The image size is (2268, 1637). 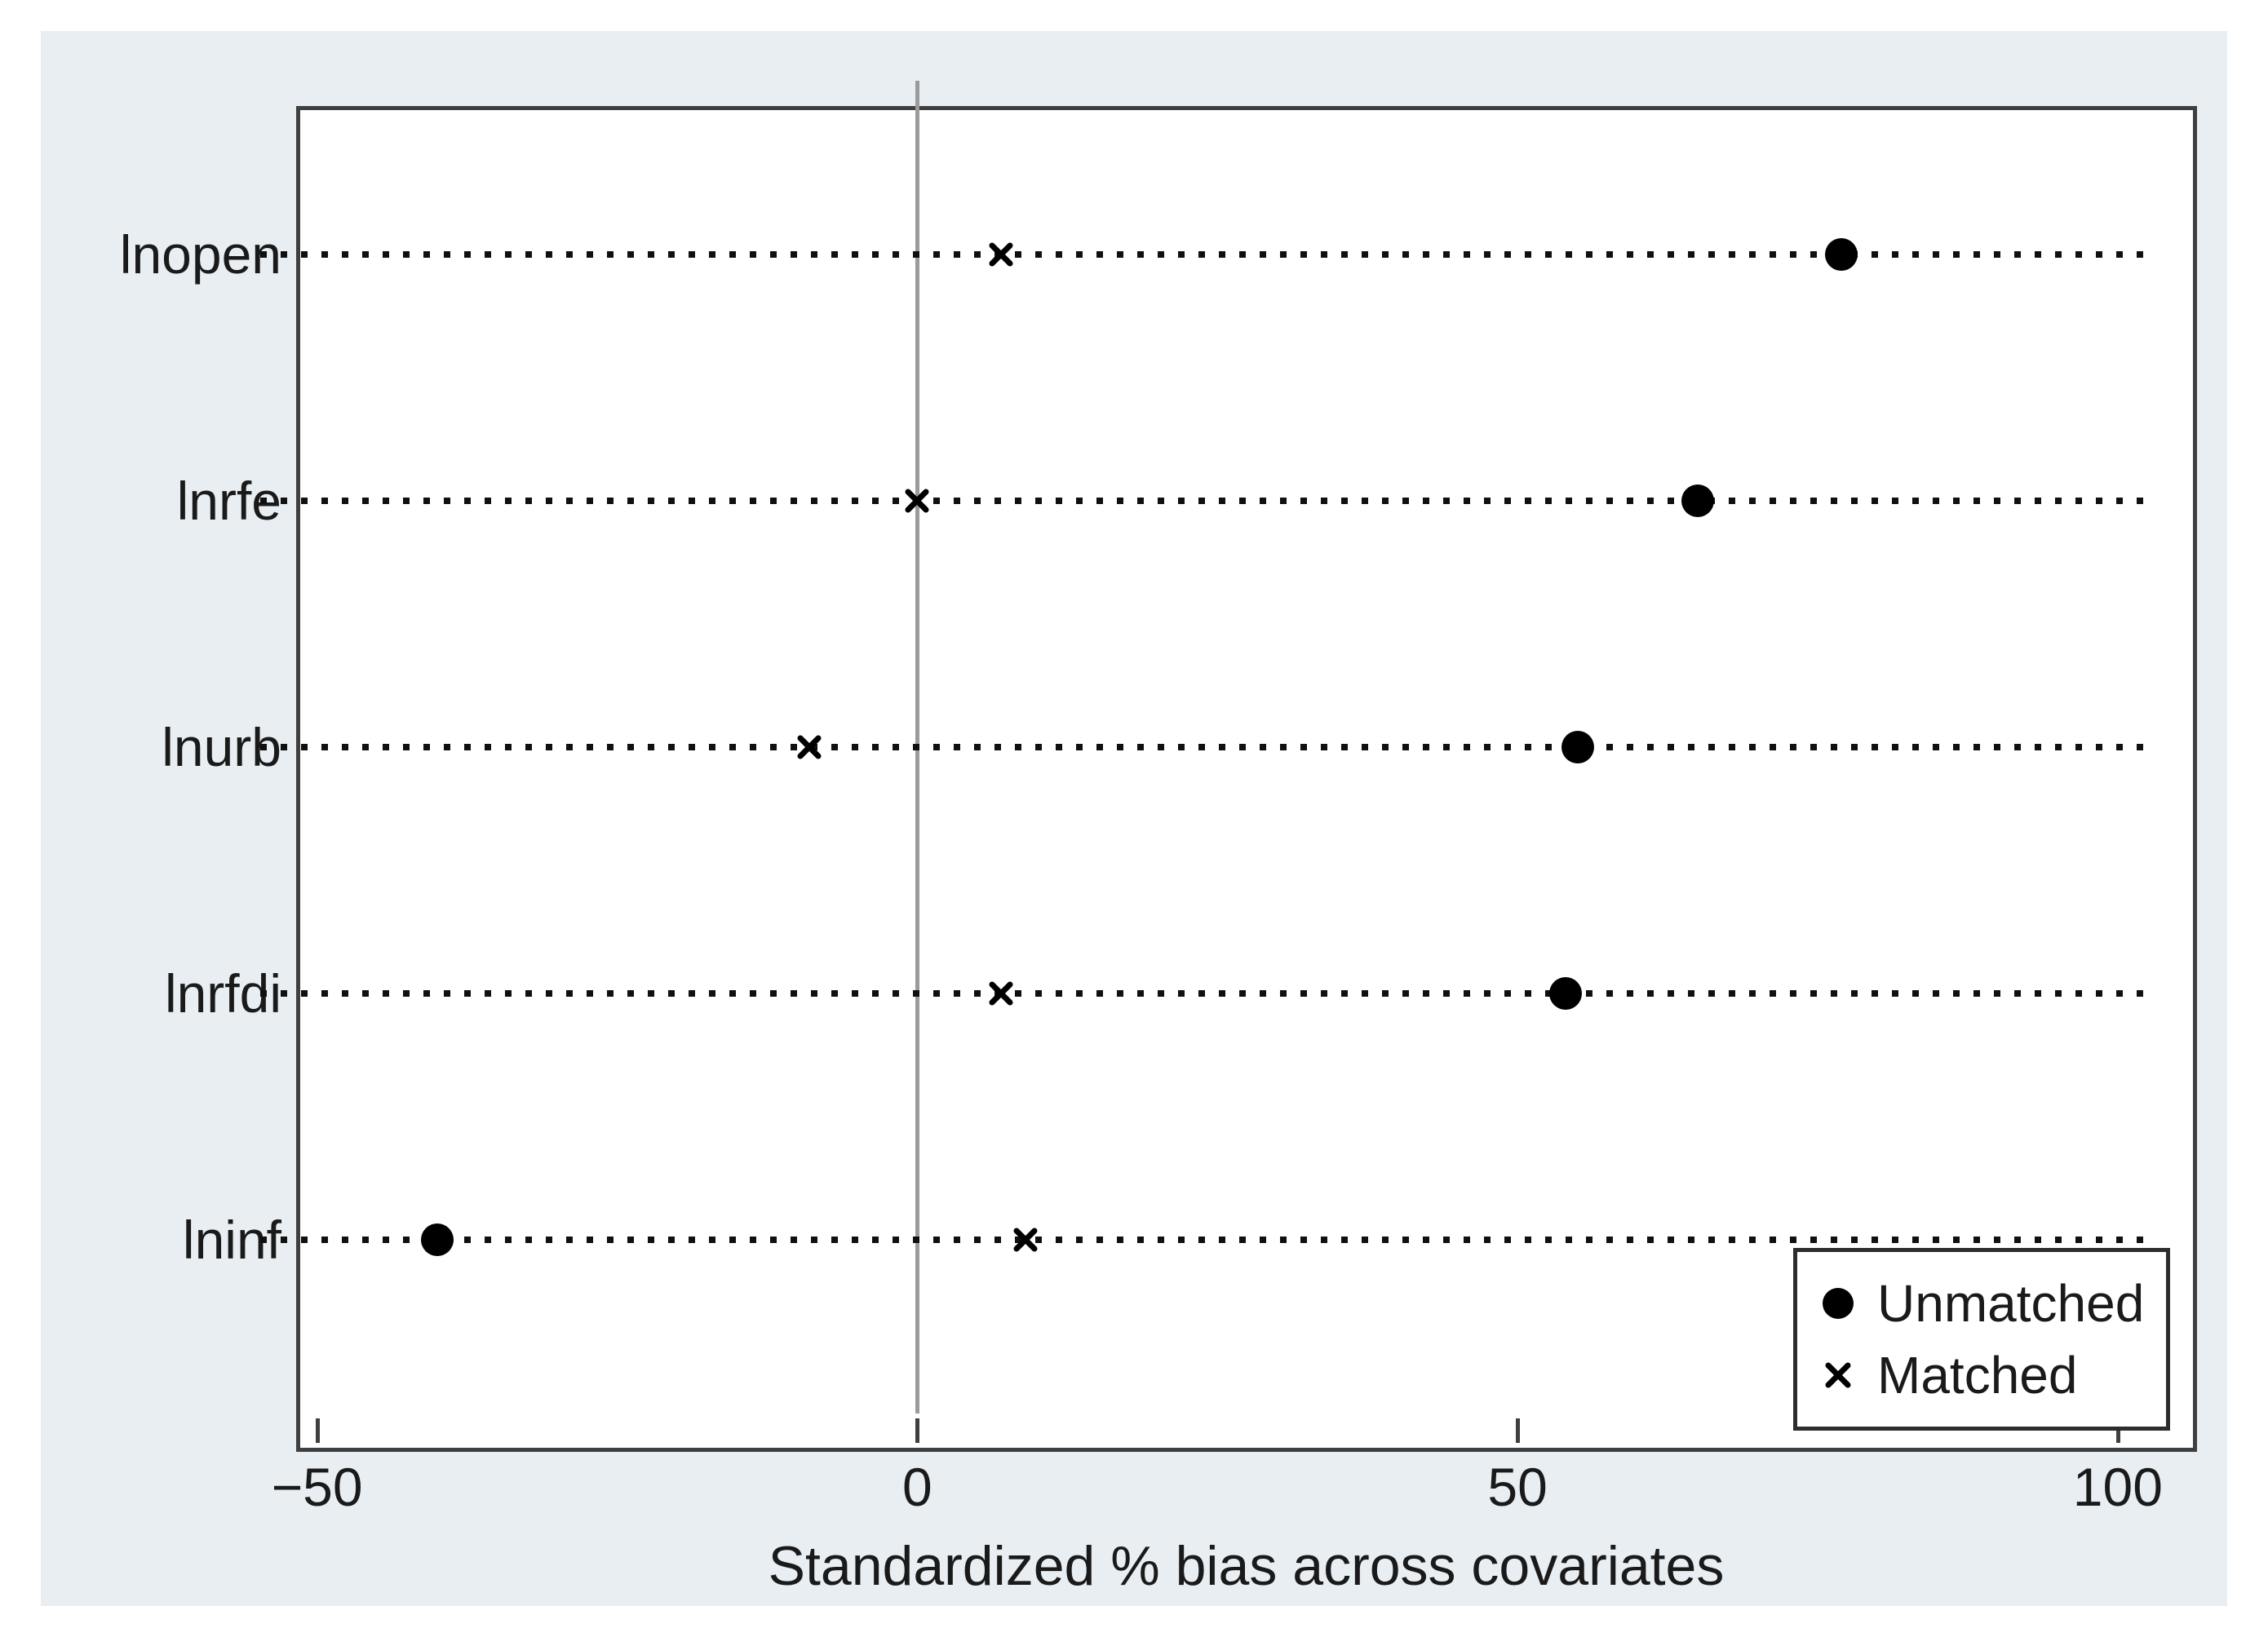 What do you see at coordinates (222, 994) in the screenshot?
I see `y-axis-label: lnrfdi` at bounding box center [222, 994].